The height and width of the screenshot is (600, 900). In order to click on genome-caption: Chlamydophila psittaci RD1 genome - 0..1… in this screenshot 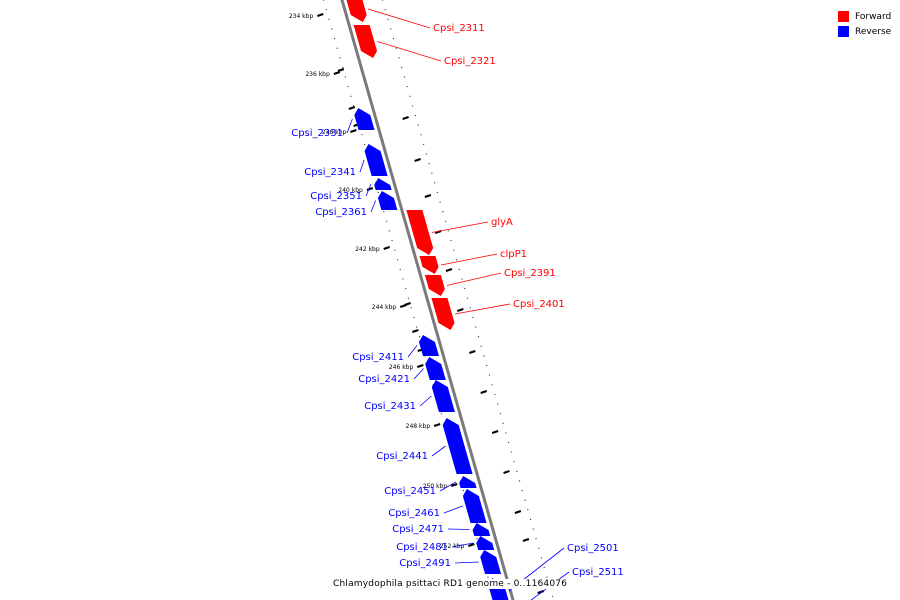, I will do `click(450, 584)`.